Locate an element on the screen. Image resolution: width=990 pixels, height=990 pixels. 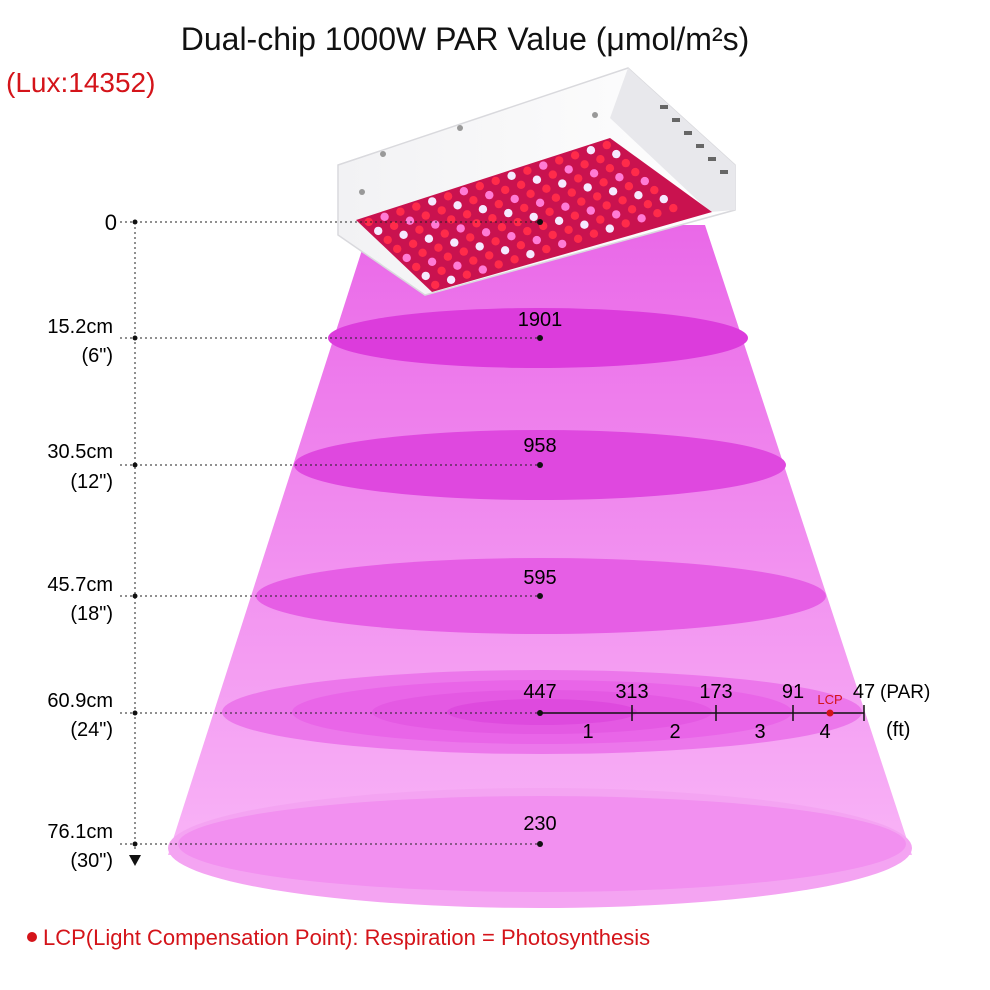
horizontal-par-value: 313 is located at coordinates (631, 692).